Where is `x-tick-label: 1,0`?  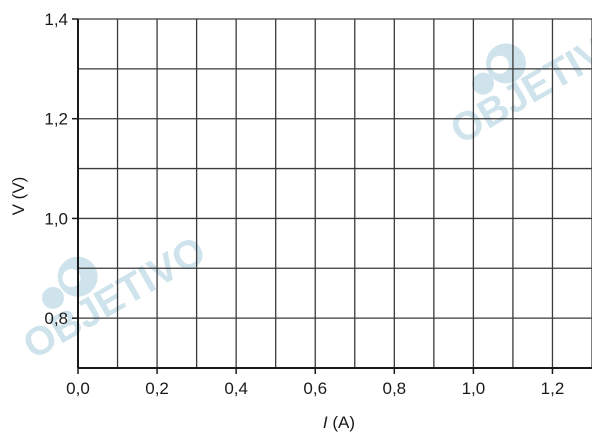 x-tick-label: 1,0 is located at coordinates (474, 388).